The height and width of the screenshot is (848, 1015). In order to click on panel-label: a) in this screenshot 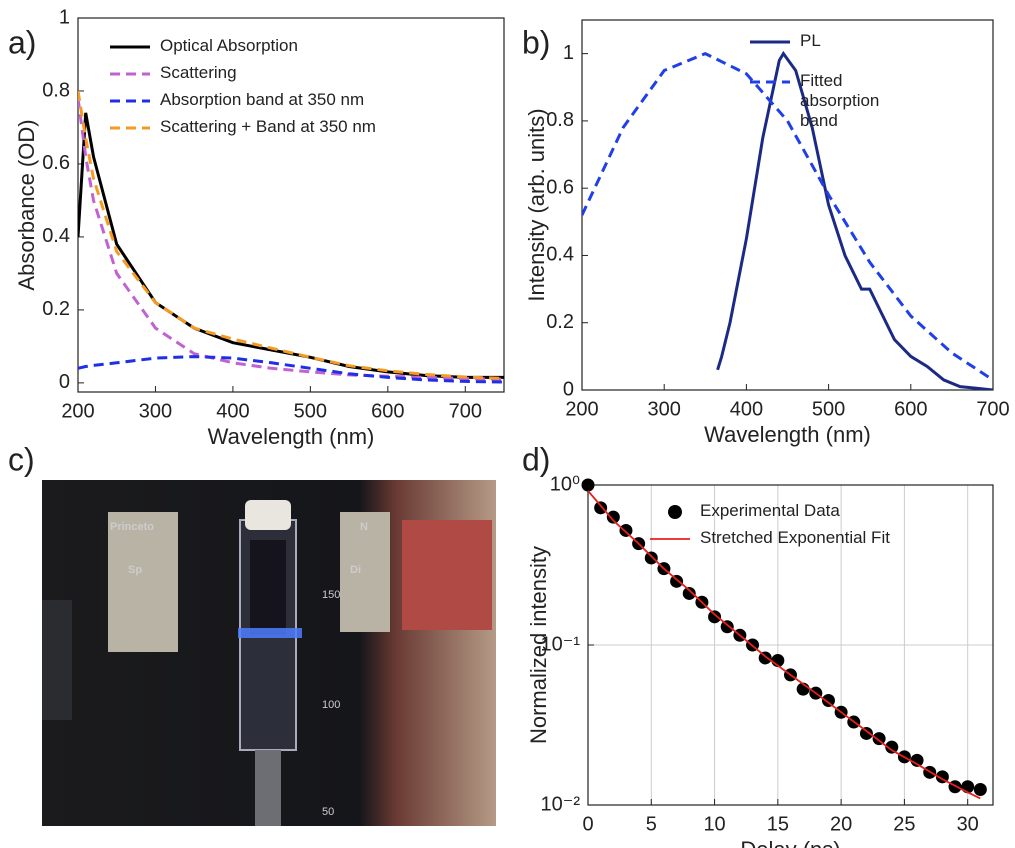, I will do `click(22, 42)`.